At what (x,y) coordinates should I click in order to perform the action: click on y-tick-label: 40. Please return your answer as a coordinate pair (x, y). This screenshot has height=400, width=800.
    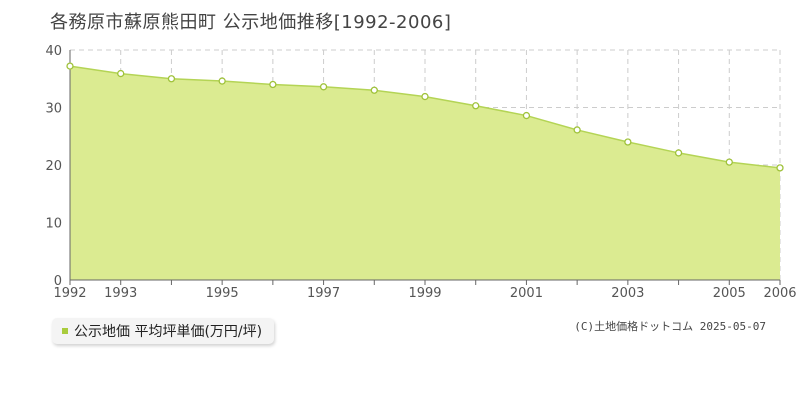
    Looking at the image, I should click on (53, 51).